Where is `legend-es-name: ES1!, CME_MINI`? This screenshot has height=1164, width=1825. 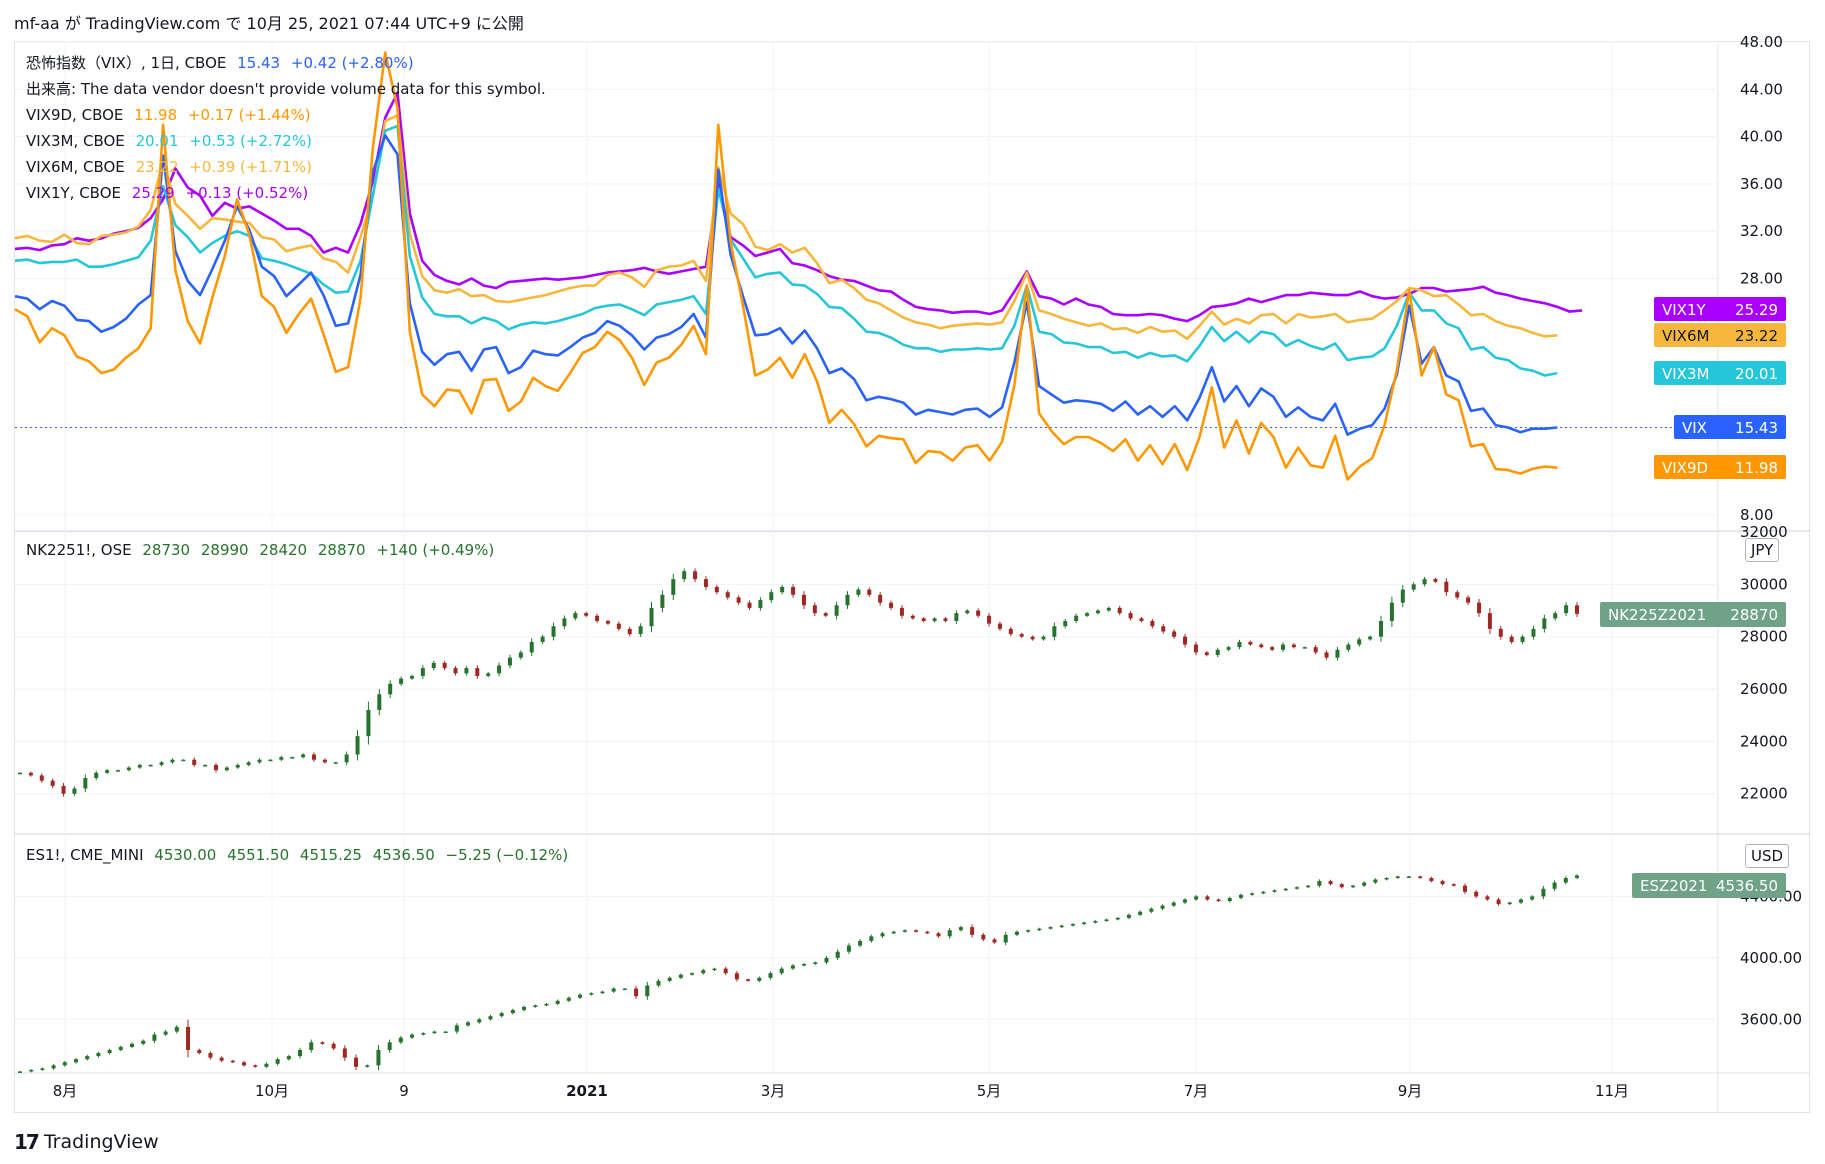 legend-es-name: ES1!, CME_MINI is located at coordinates (85, 855).